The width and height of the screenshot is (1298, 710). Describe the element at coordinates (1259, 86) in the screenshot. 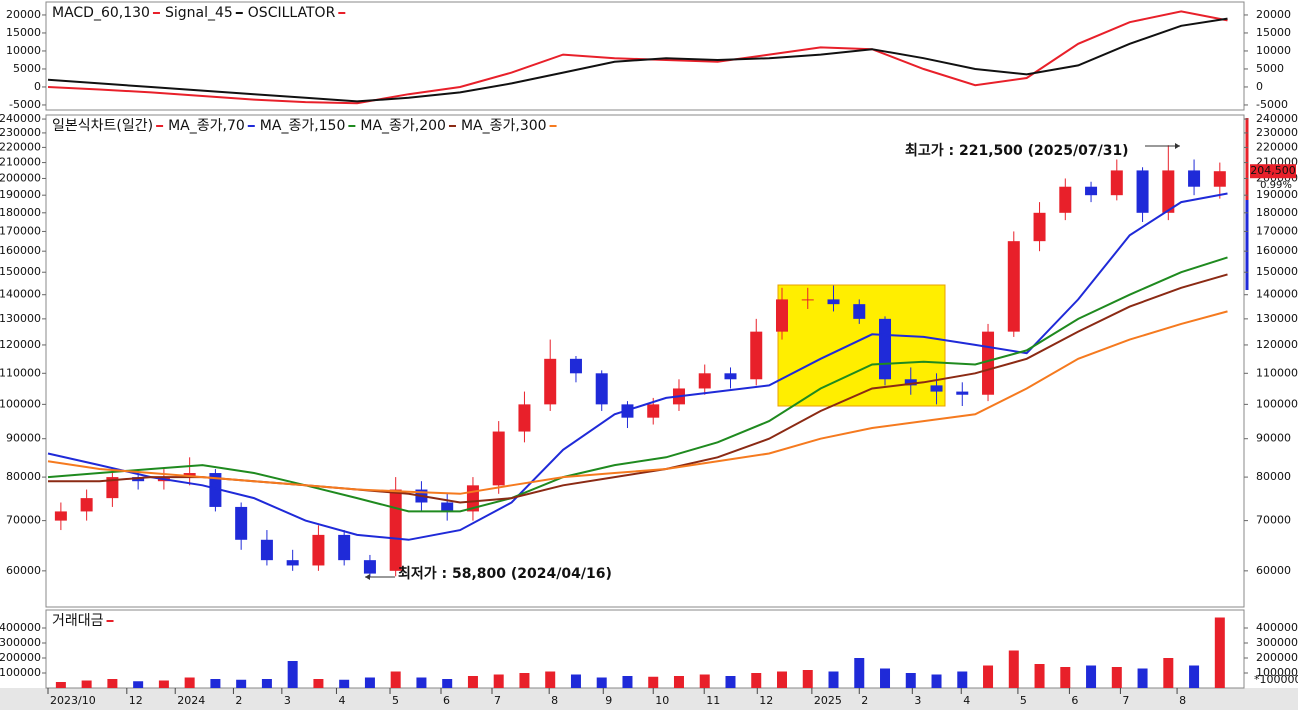

I see `y-tick-label-right: 0` at that location.